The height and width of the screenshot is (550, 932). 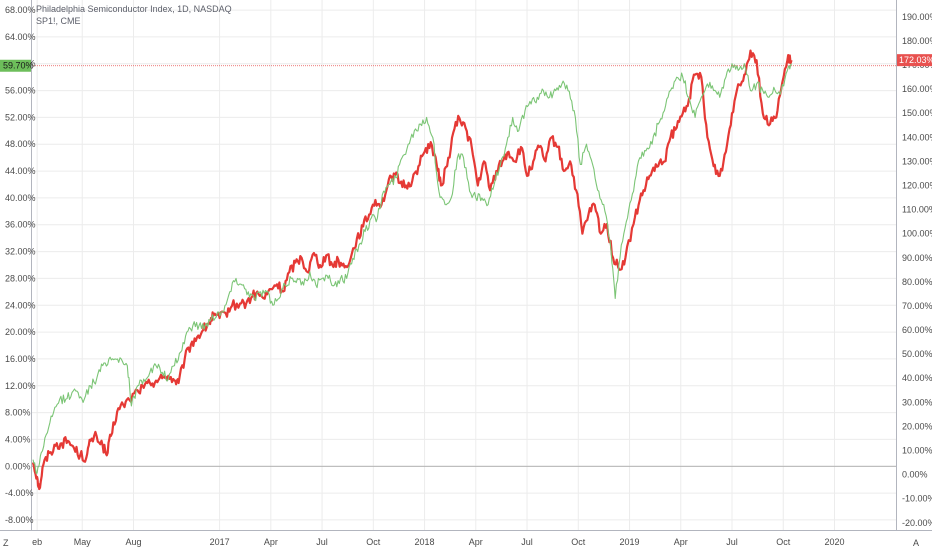 What do you see at coordinates (18, 413) in the screenshot?
I see `left-tick-label: 8.00%` at bounding box center [18, 413].